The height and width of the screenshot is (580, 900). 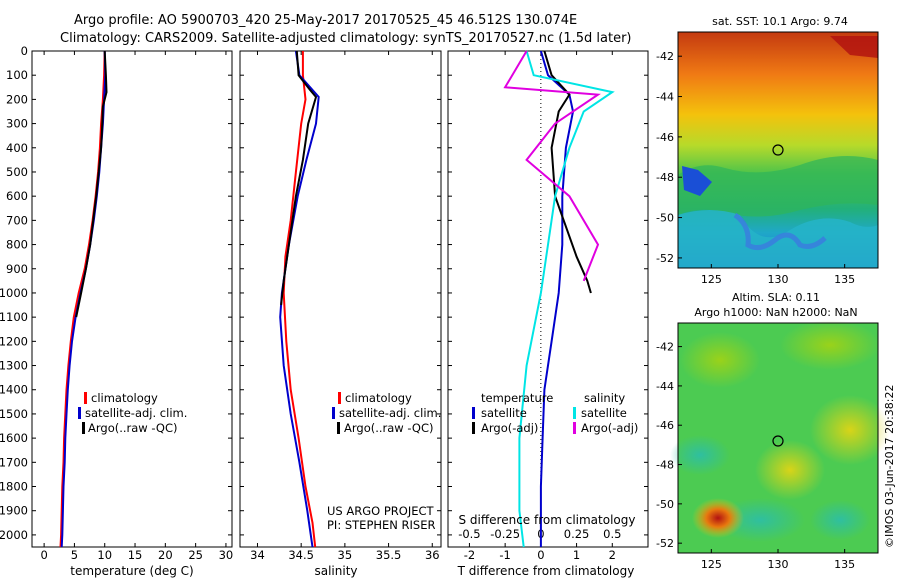 I want to click on depth-tick-label: 1000, so click(x=14, y=293).